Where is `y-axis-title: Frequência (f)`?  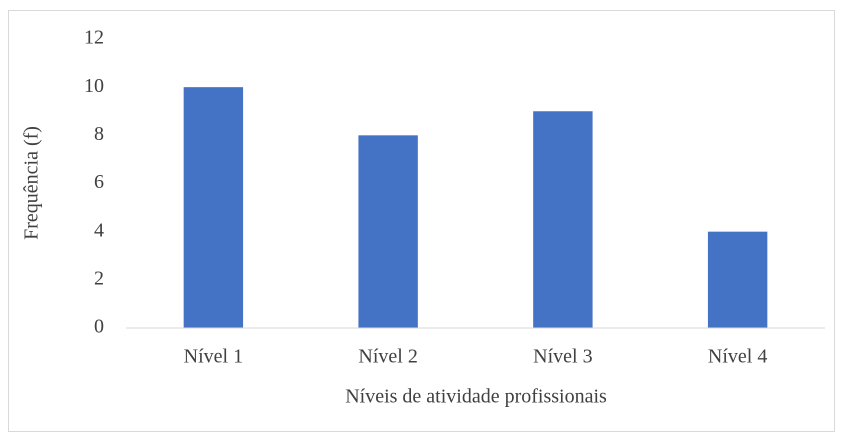 y-axis-title: Frequência (f) is located at coordinates (32, 183).